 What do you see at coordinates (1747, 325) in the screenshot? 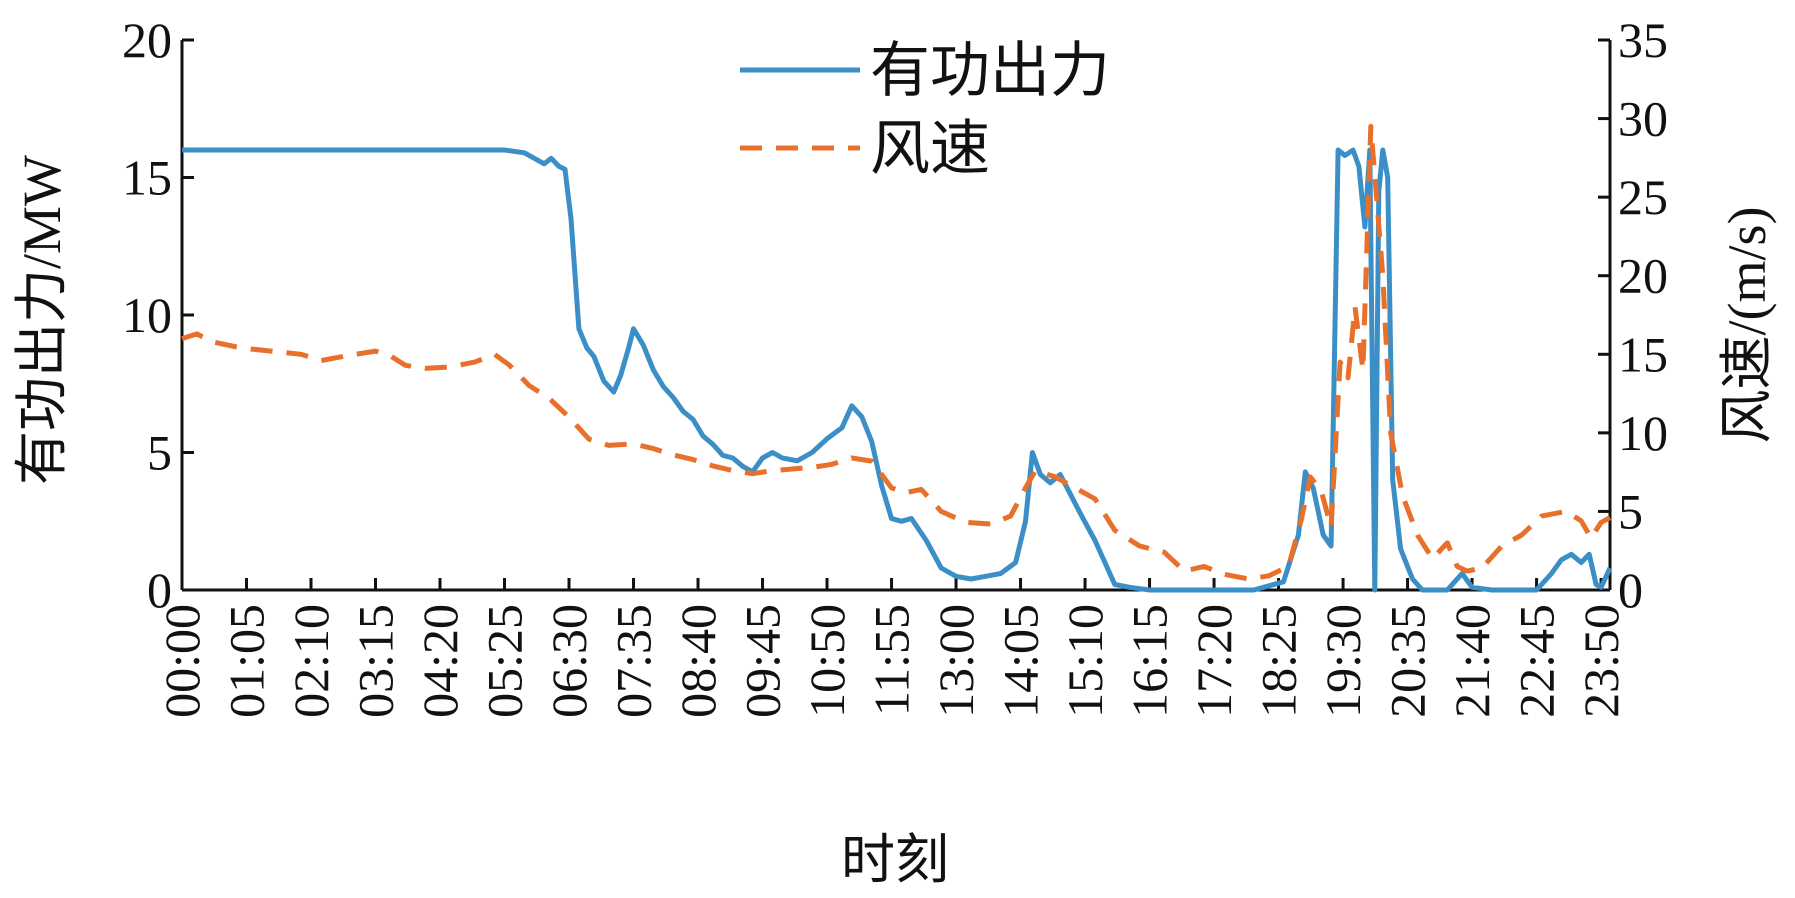
I see `right-y-axis-label: 风速/(m/s)` at bounding box center [1747, 325].